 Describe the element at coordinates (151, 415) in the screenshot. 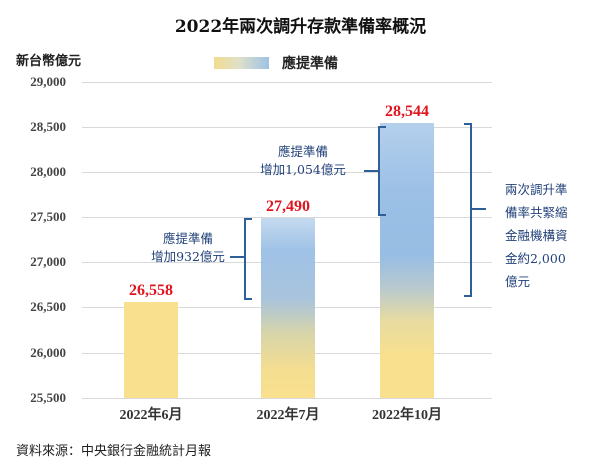

I see `x-tick: 2022年6月` at that location.